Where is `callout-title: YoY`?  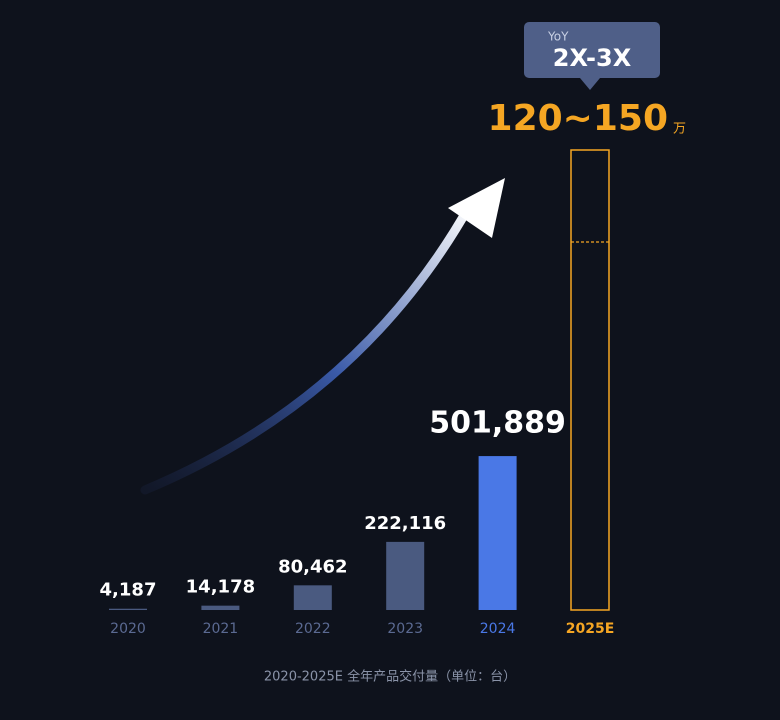 callout-title: YoY is located at coordinates (558, 37).